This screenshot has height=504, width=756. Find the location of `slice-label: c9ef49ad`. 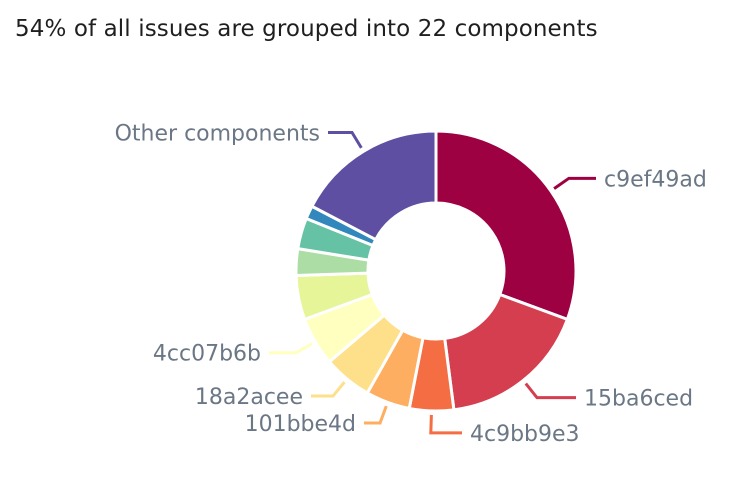

slice-label: c9ef49ad is located at coordinates (655, 179).